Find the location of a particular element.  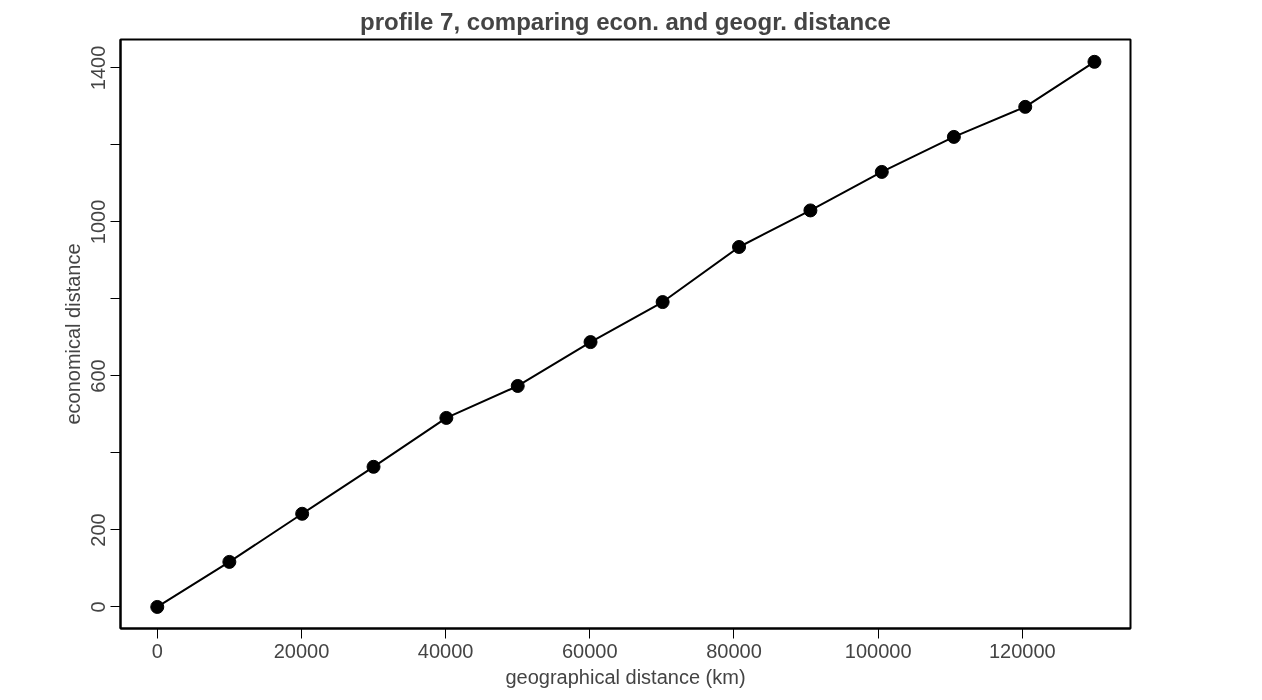

y-tick-label: 1000 is located at coordinates (98, 222).